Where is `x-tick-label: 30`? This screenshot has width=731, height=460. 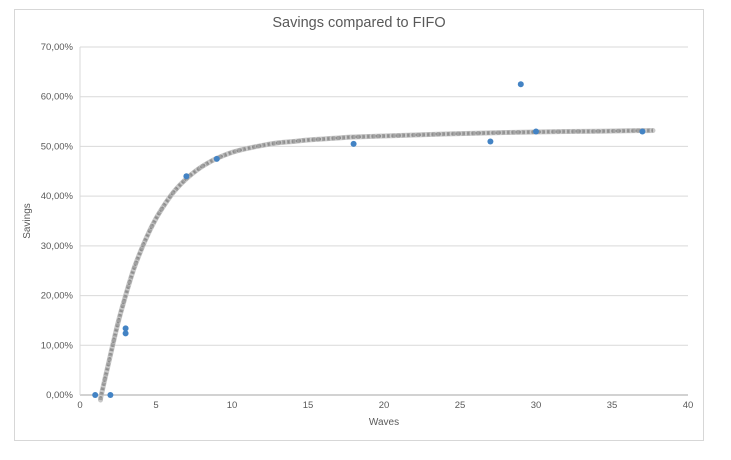 x-tick-label: 30 is located at coordinates (536, 405).